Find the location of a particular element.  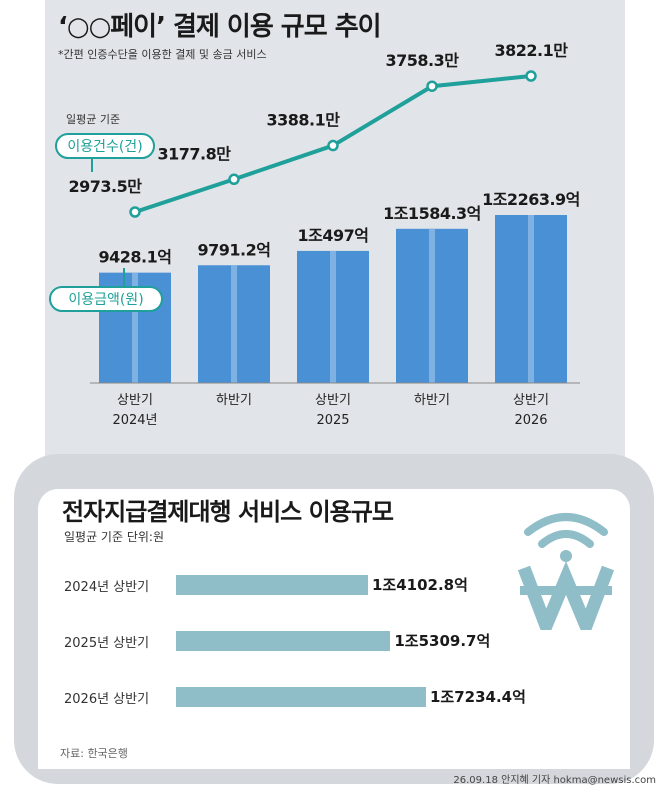

hbar-category-label: 2024년 상반기 is located at coordinates (107, 587).